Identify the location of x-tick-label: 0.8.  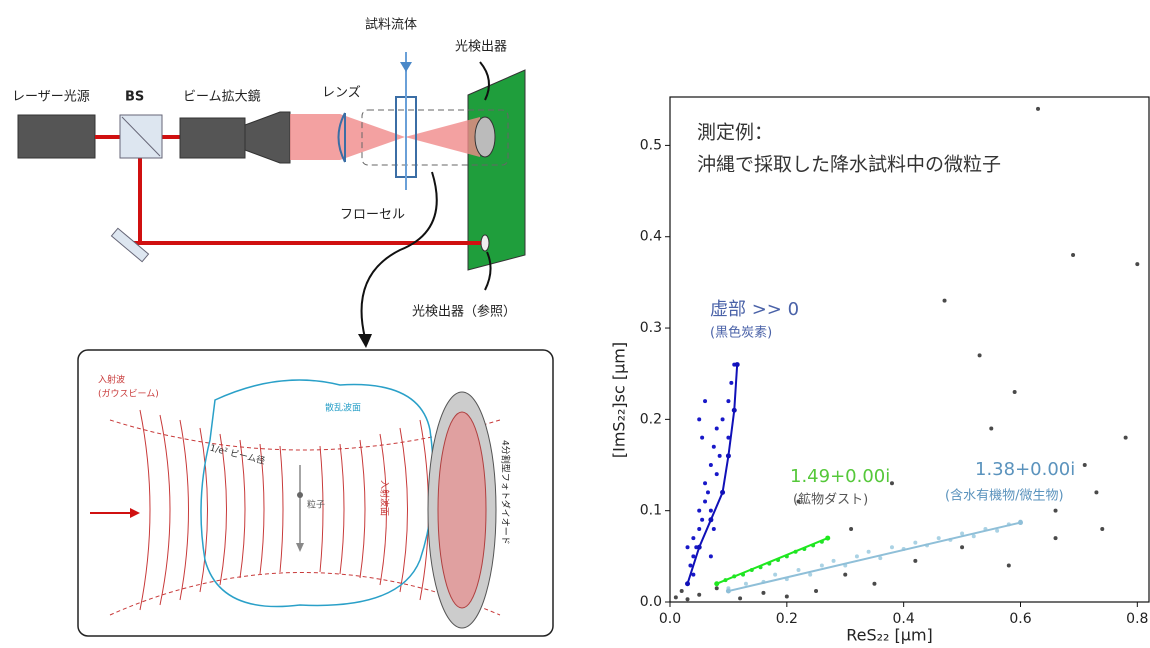
(1137, 619).